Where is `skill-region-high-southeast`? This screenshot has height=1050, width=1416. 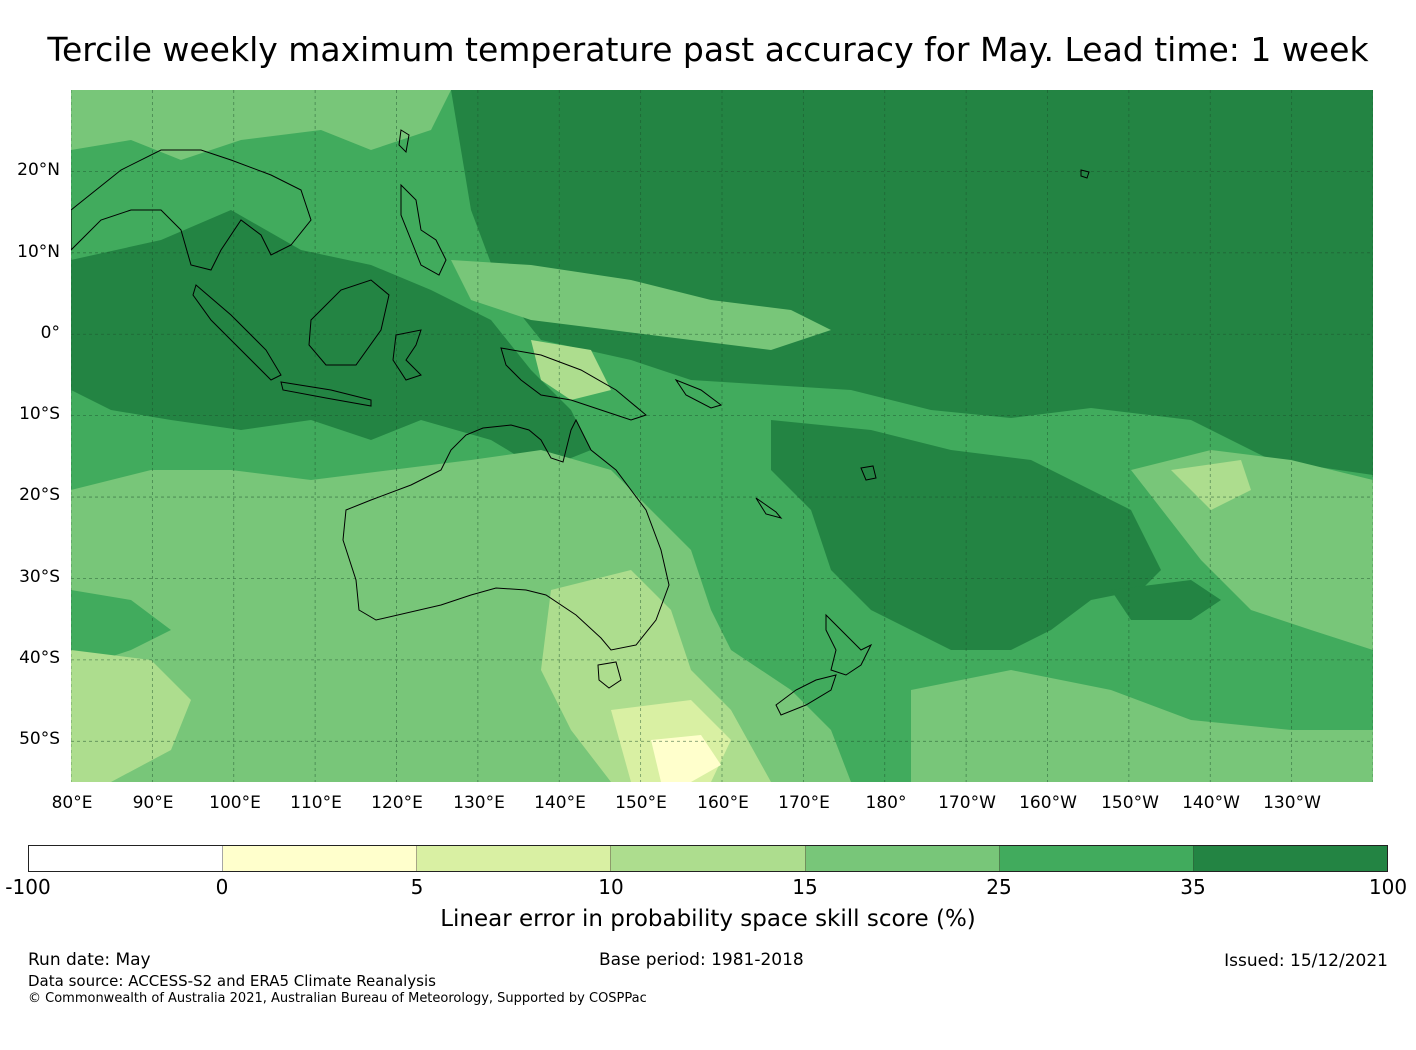
skill-region-high-southeast is located at coordinates (1166, 600).